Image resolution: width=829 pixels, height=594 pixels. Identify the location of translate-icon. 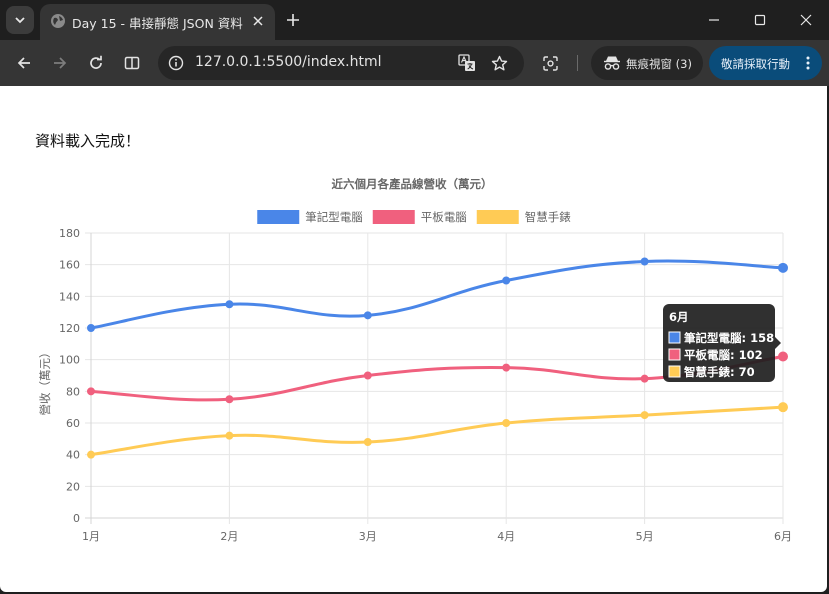
(466, 62).